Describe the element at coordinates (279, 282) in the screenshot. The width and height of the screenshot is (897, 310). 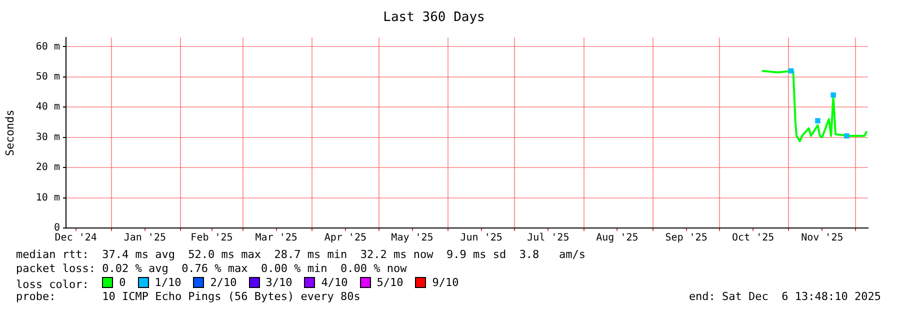
I see `legend-label: 3/10` at that location.